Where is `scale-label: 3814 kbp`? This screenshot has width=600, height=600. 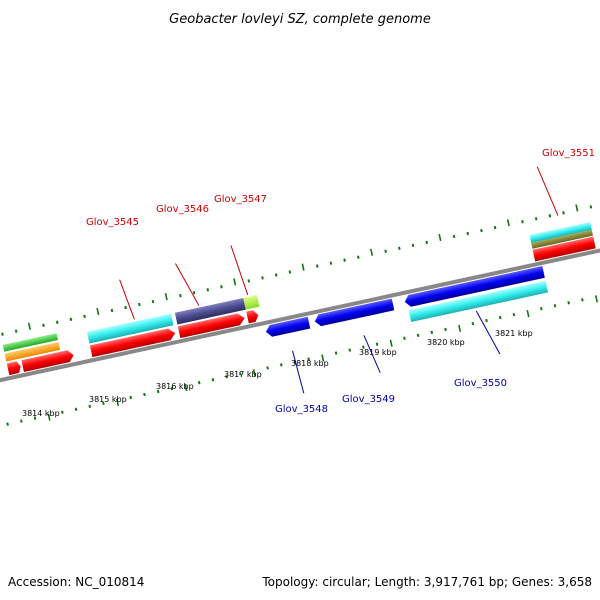 scale-label: 3814 kbp is located at coordinates (41, 413).